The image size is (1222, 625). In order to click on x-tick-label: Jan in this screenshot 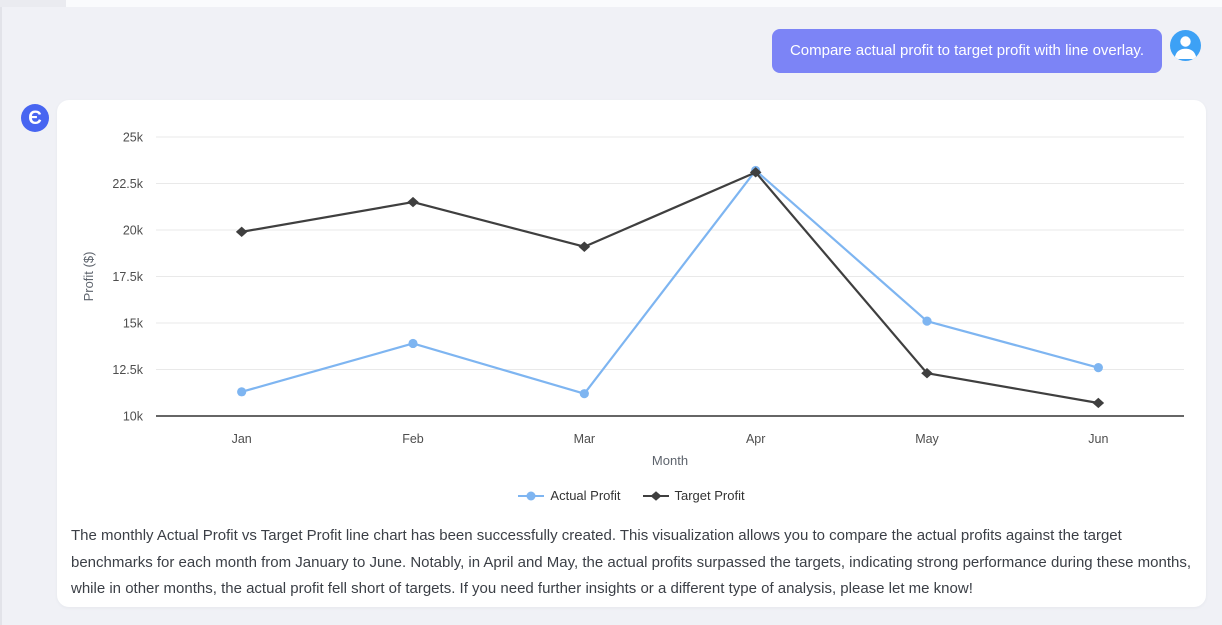, I will do `click(242, 439)`.